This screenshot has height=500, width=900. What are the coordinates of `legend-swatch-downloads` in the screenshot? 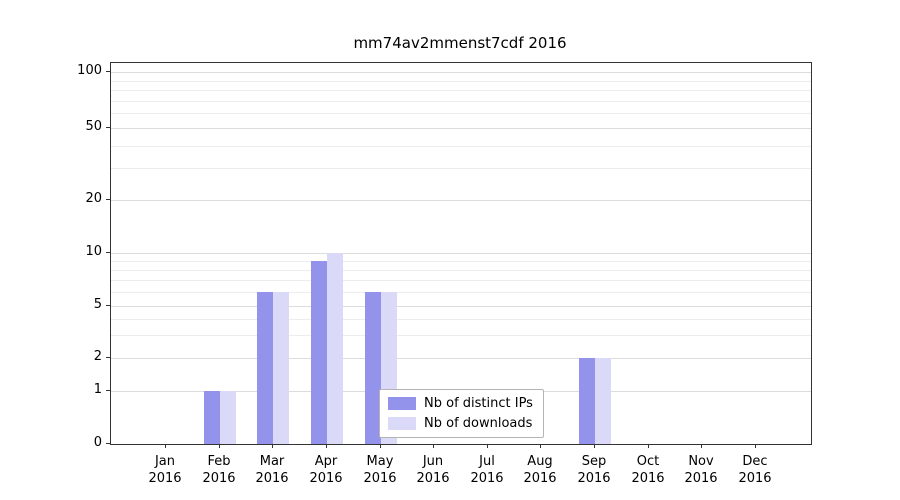 It's located at (402, 423).